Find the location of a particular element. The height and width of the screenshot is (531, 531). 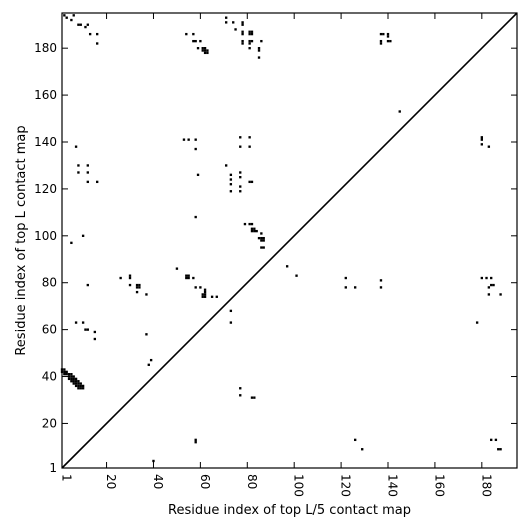

y-tick-label: 1 is located at coordinates (53, 468).